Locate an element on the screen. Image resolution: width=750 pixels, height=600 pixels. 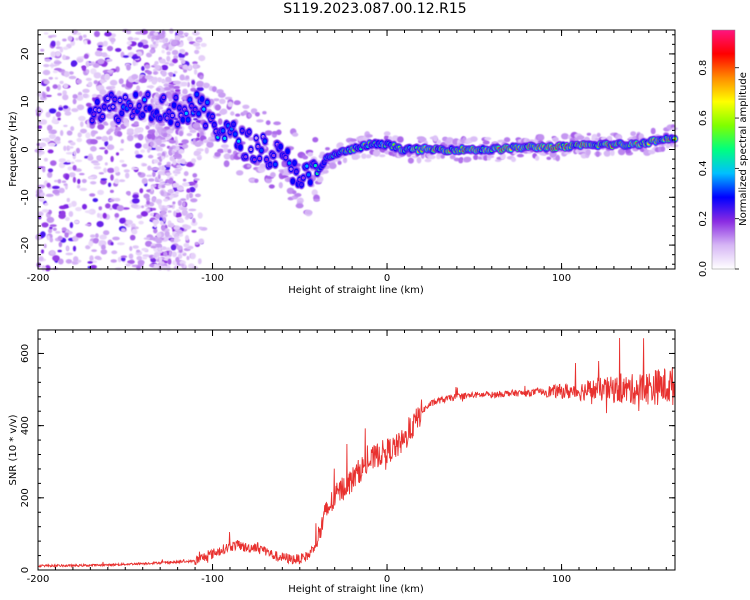
colorbar-tick-label: 0.2 is located at coordinates (703, 219).